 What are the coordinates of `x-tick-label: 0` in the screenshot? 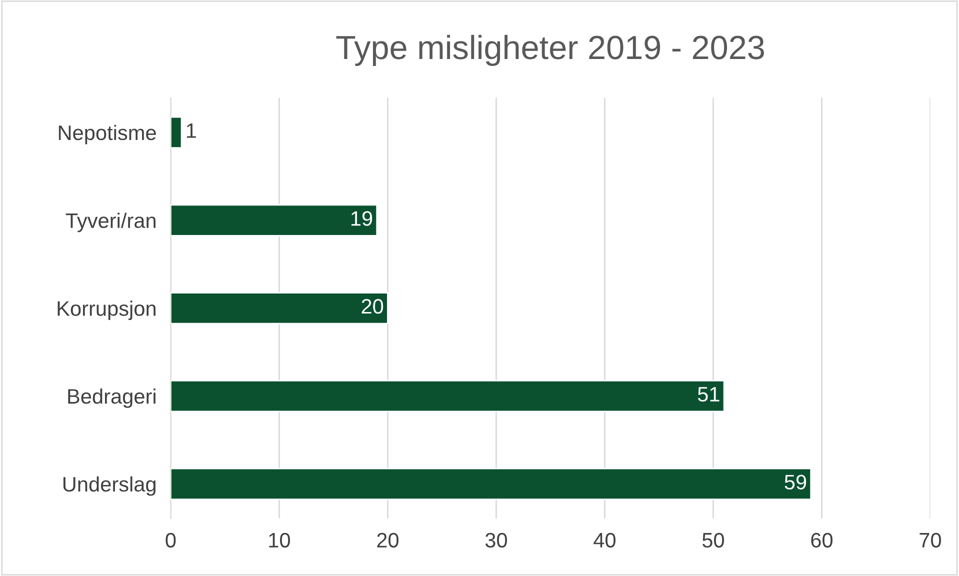 It's located at (171, 540).